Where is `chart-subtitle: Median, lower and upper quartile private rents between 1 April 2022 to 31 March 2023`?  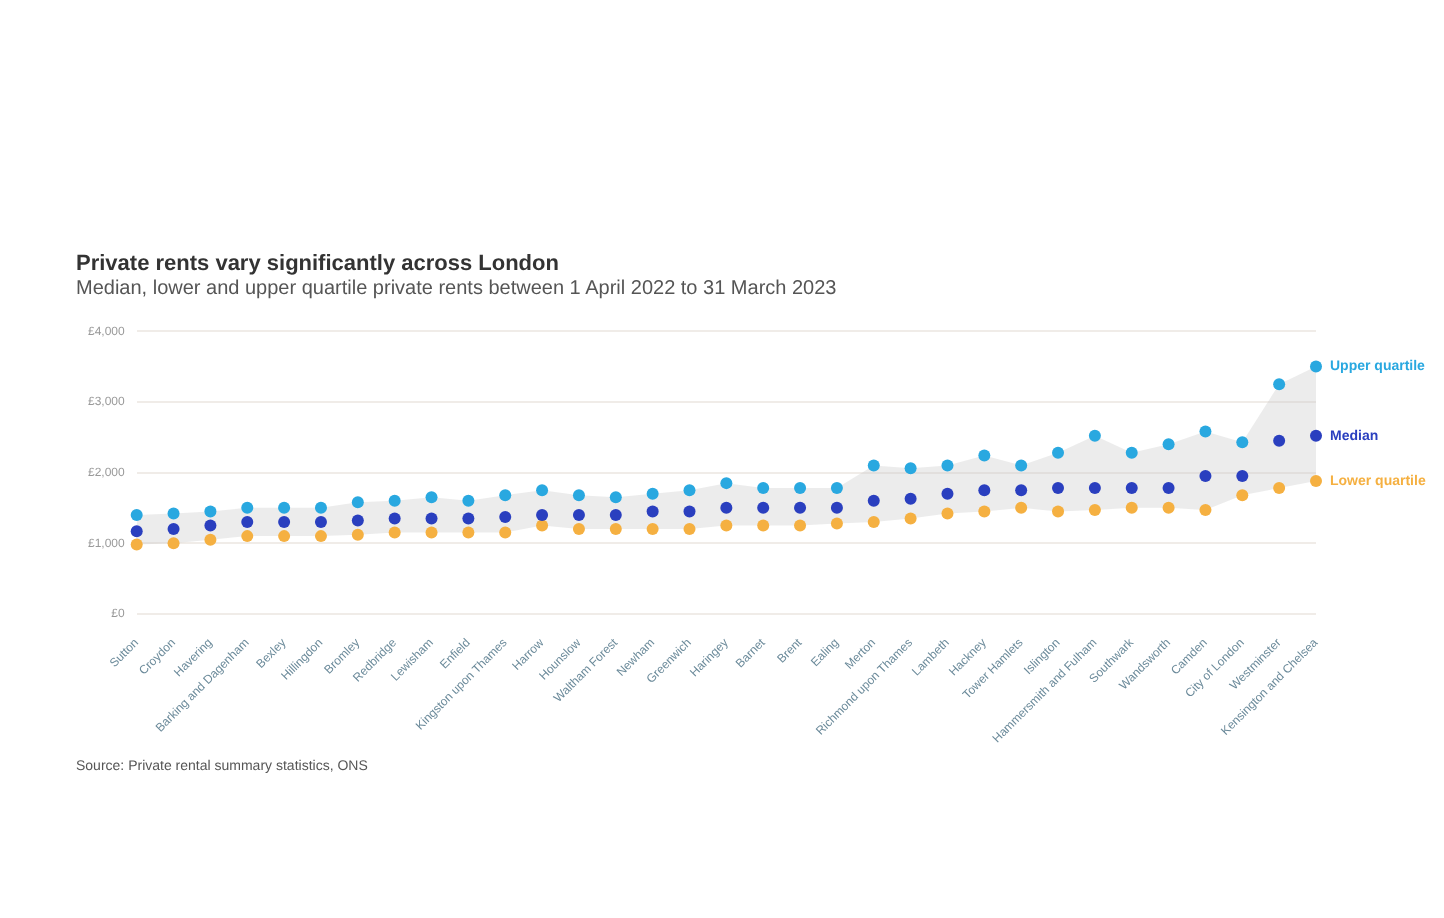 chart-subtitle: Median, lower and upper quartile private rents between 1 April 2022 to 31 March 2023 is located at coordinates (457, 289).